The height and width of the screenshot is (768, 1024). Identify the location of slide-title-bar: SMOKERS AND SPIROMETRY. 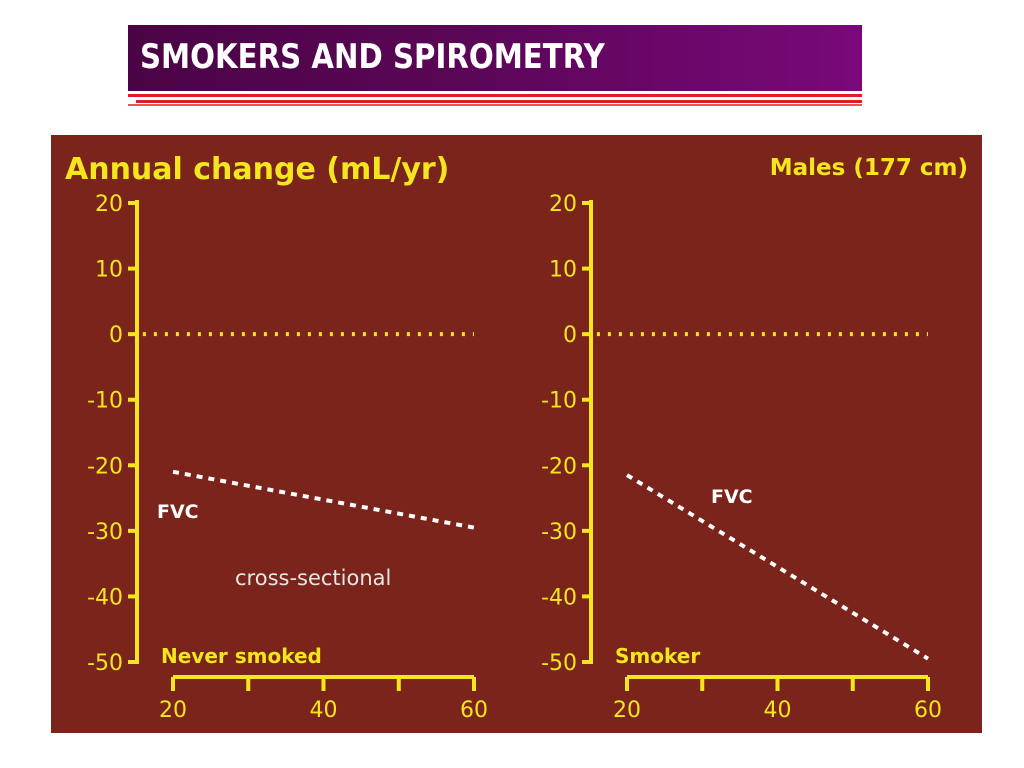
(495, 58).